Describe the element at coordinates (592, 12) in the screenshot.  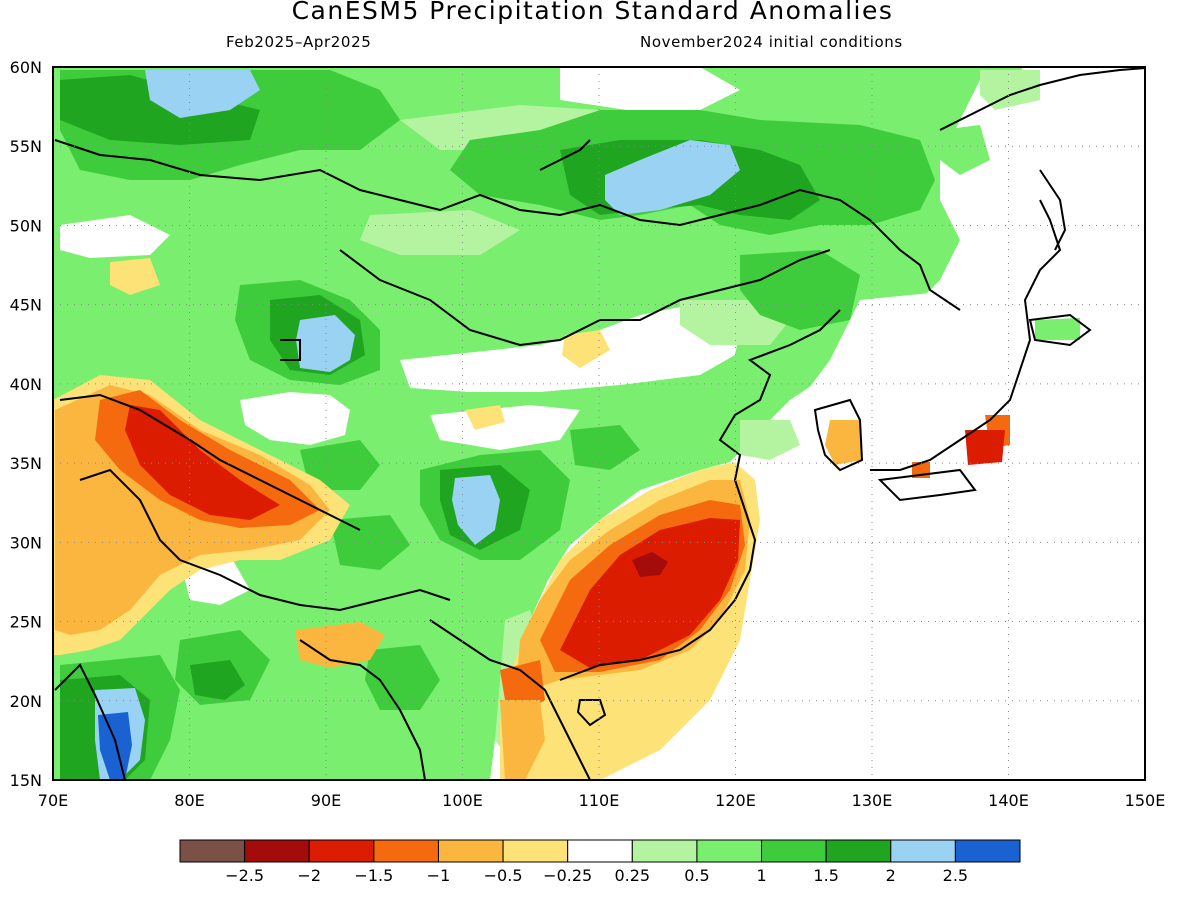
I see `map-title: CanESM5 Precipitation Standard Anomalies` at that location.